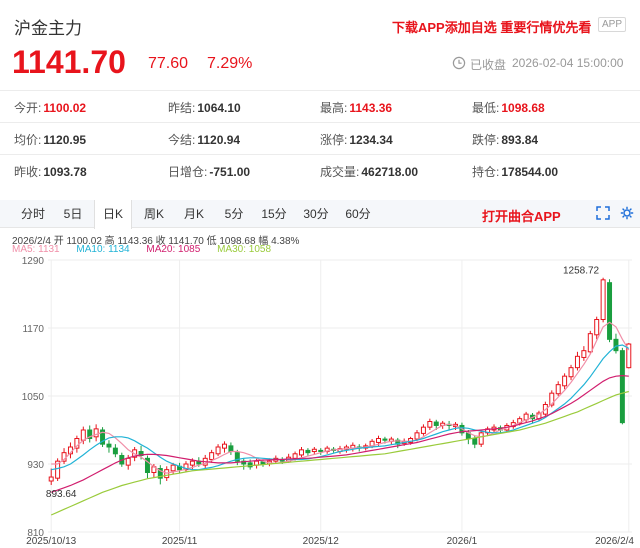 The image size is (640, 548). Describe the element at coordinates (316, 214) in the screenshot. I see `tab-30min: 30分` at that location.